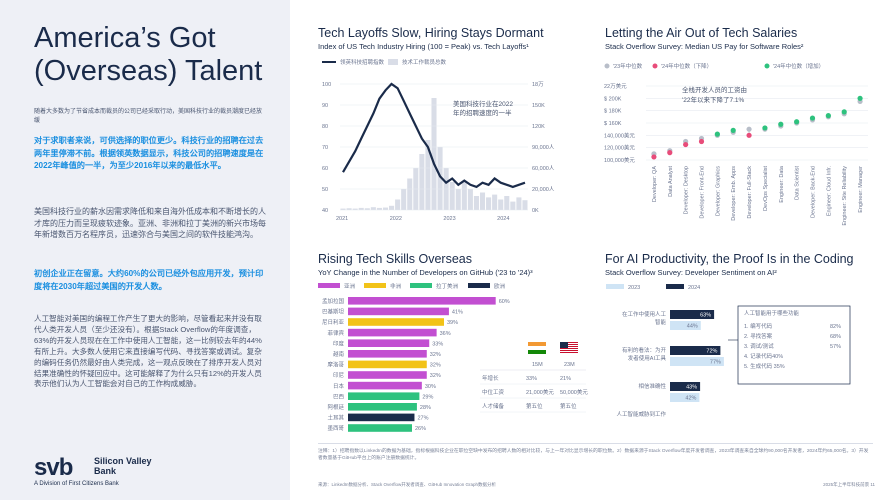  What do you see at coordinates (148, 116) in the screenshot?
I see `intro-text: 随着大多数为了节省成本而裁员的公司已经采取行动，美国科技行业的裁员潮度已经放缓` at bounding box center [148, 116].